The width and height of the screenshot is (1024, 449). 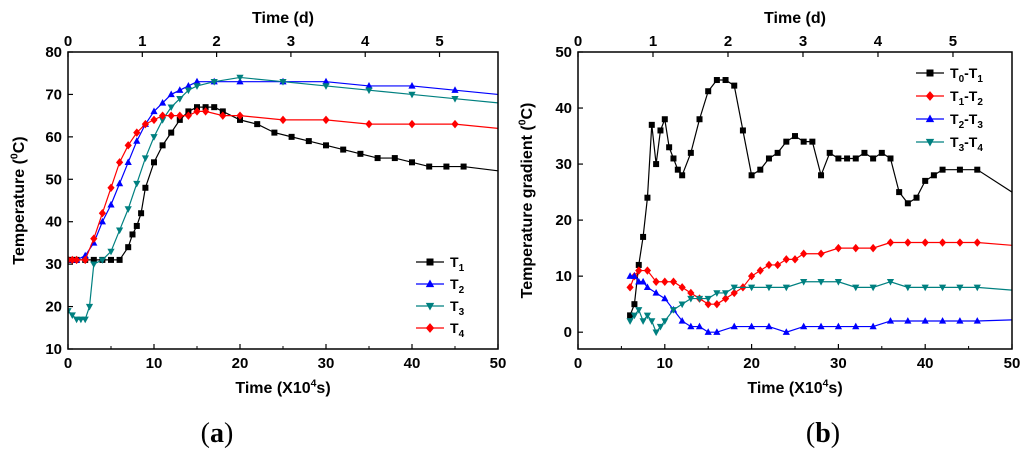 What do you see at coordinates (53, 52) in the screenshot?
I see `y-tick-label: 80` at bounding box center [53, 52].